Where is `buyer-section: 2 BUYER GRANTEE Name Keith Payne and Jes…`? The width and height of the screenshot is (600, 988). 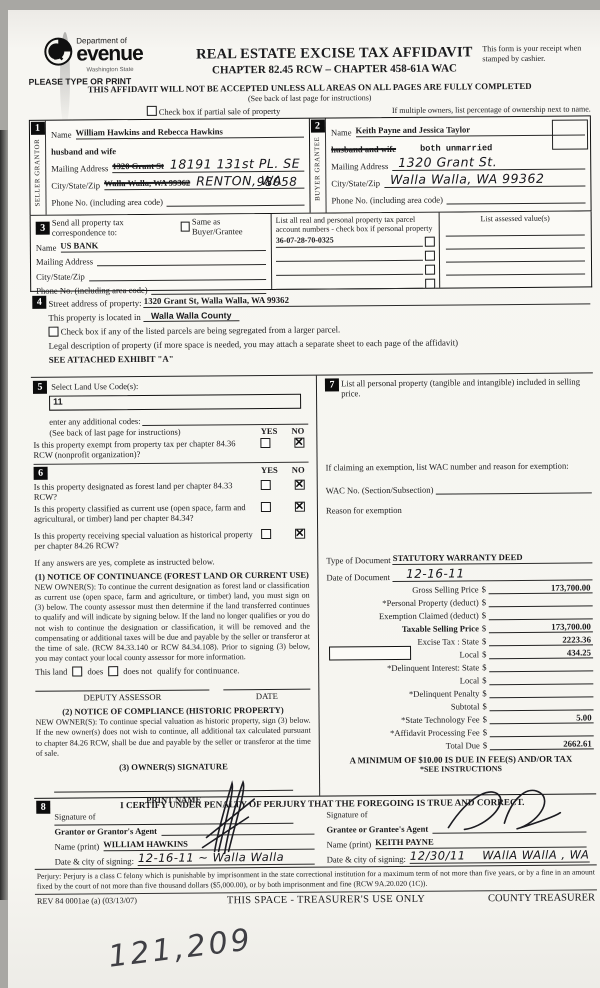 buyer-section: 2 BUYER GRANTEE Name Keith Payne and Jes… is located at coordinates (450, 164).